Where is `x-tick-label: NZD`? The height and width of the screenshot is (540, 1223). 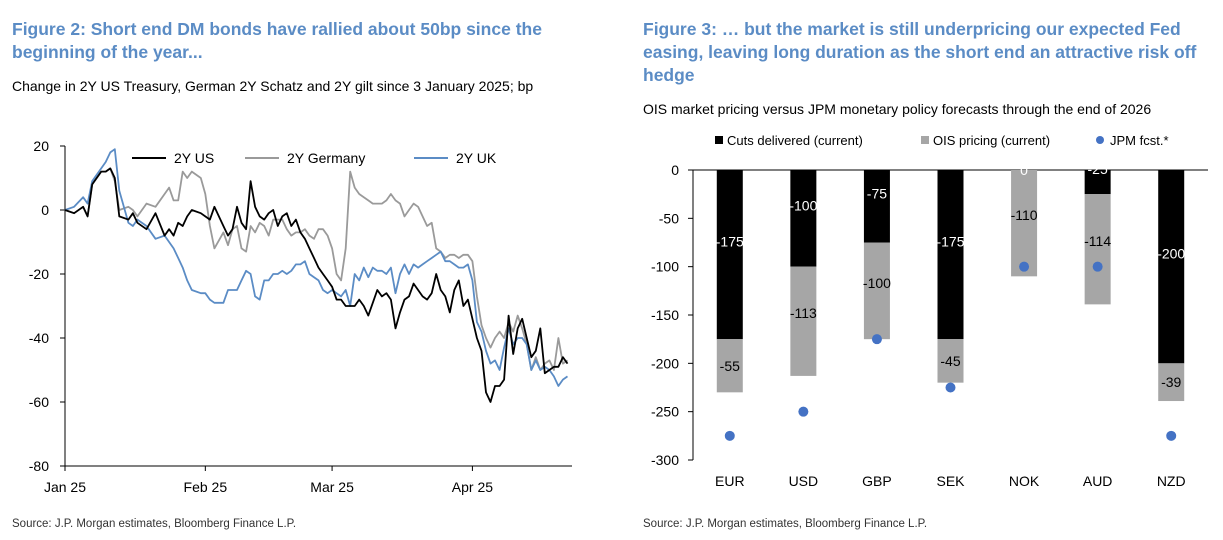
x-tick-label: NZD is located at coordinates (1171, 481).